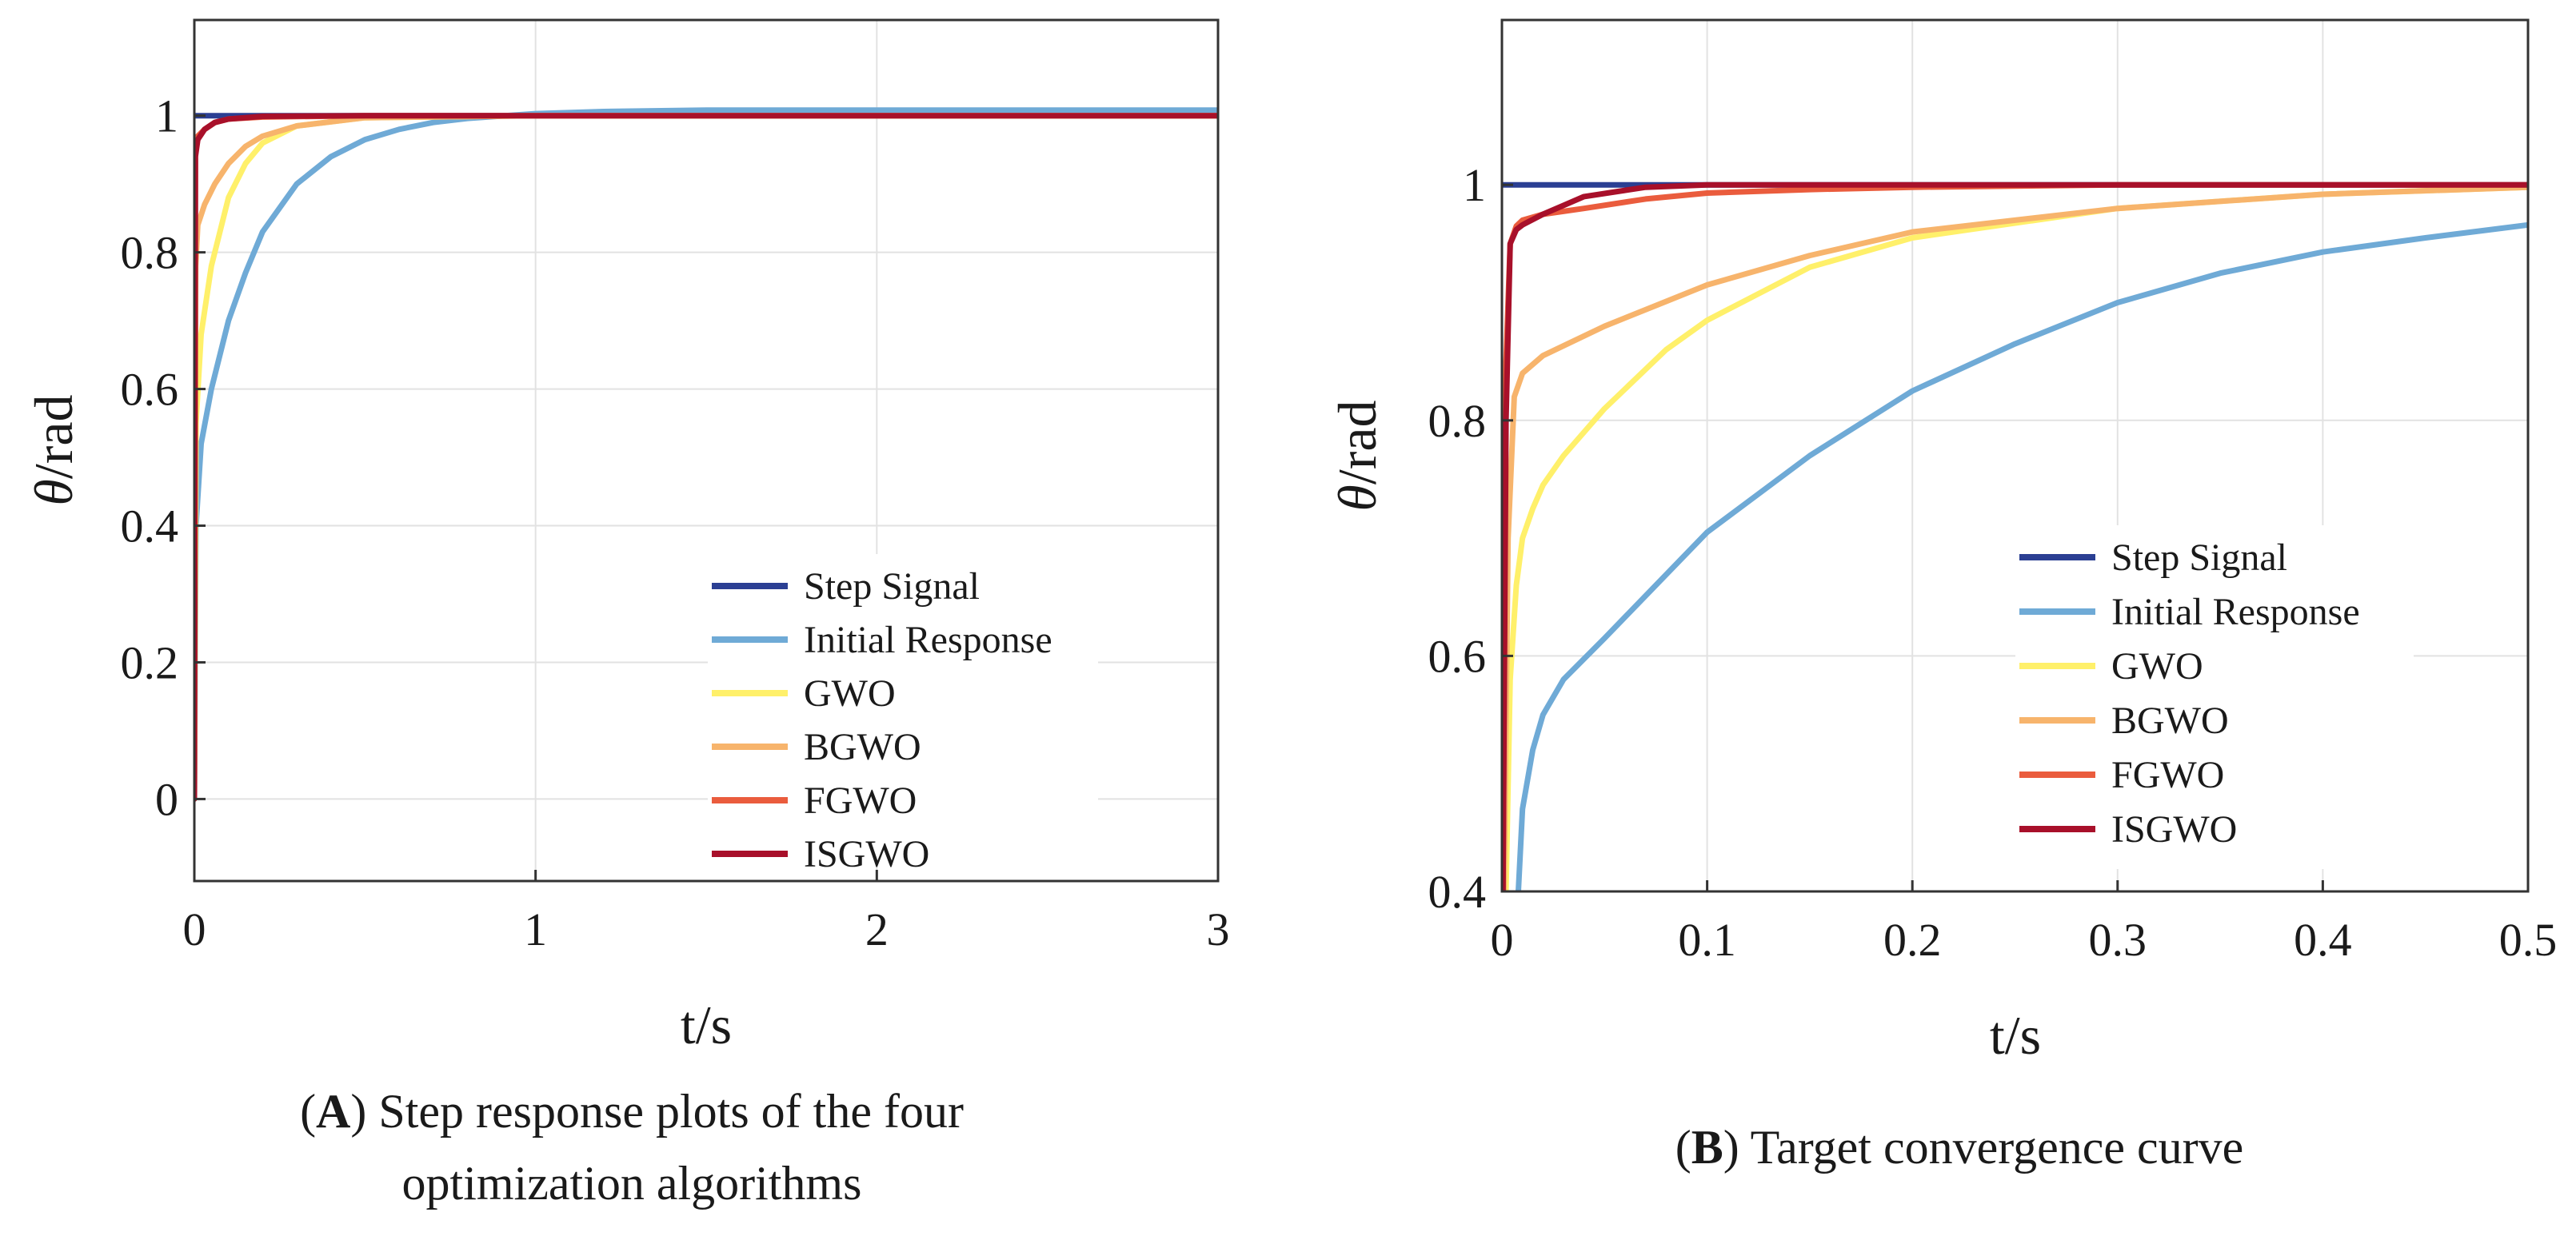  Describe the element at coordinates (54, 436) in the screenshot. I see `panel-a-y-axis-unit: /rad` at that location.